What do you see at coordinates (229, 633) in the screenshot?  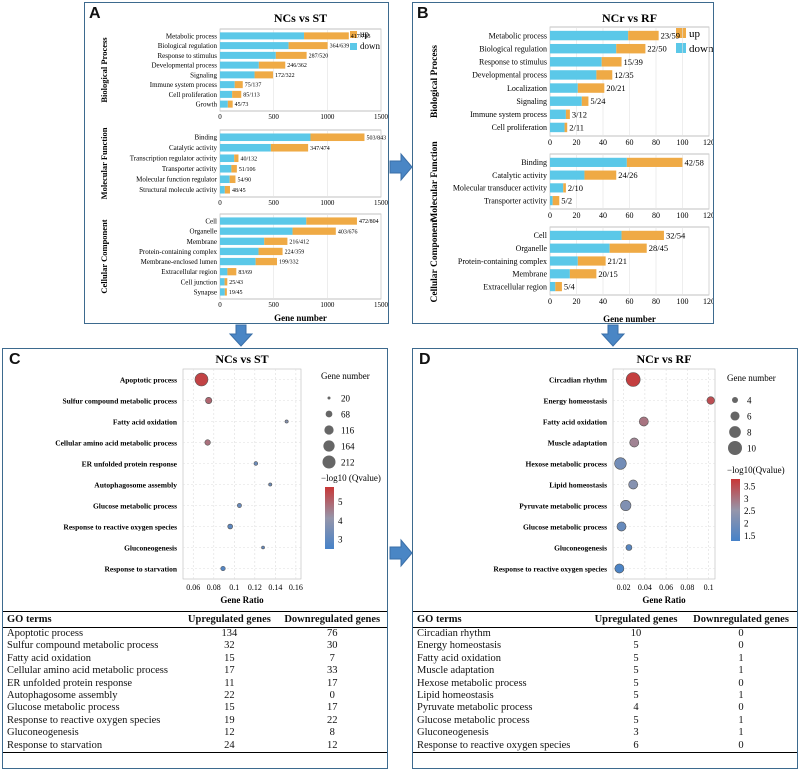 I see `table-cell: 134` at bounding box center [229, 633].